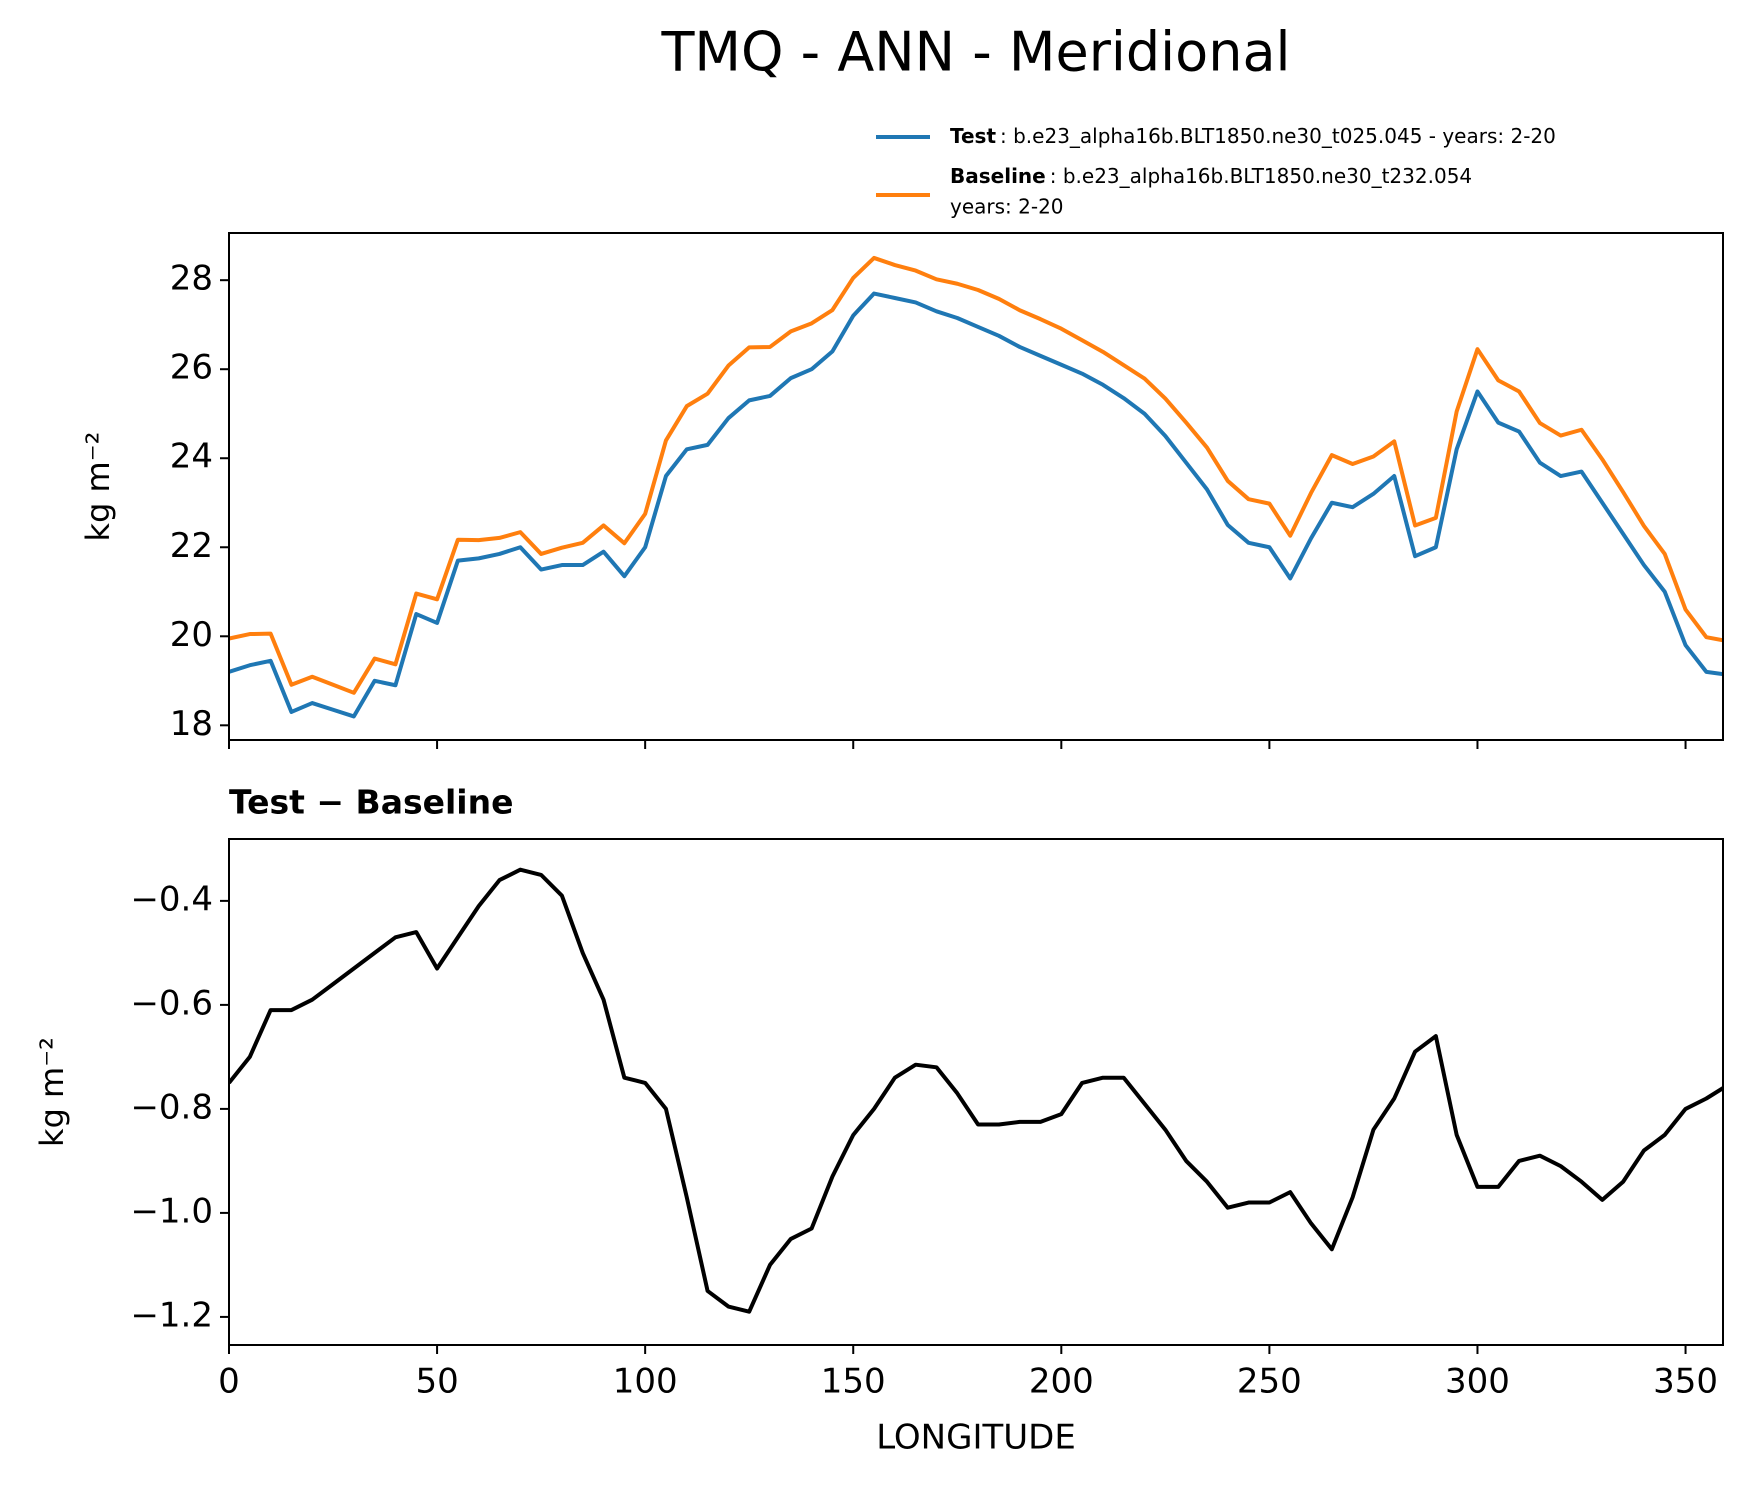 The width and height of the screenshot is (1748, 1496). What do you see at coordinates (436, 1382) in the screenshot?
I see `x-tick-label: 50` at bounding box center [436, 1382].